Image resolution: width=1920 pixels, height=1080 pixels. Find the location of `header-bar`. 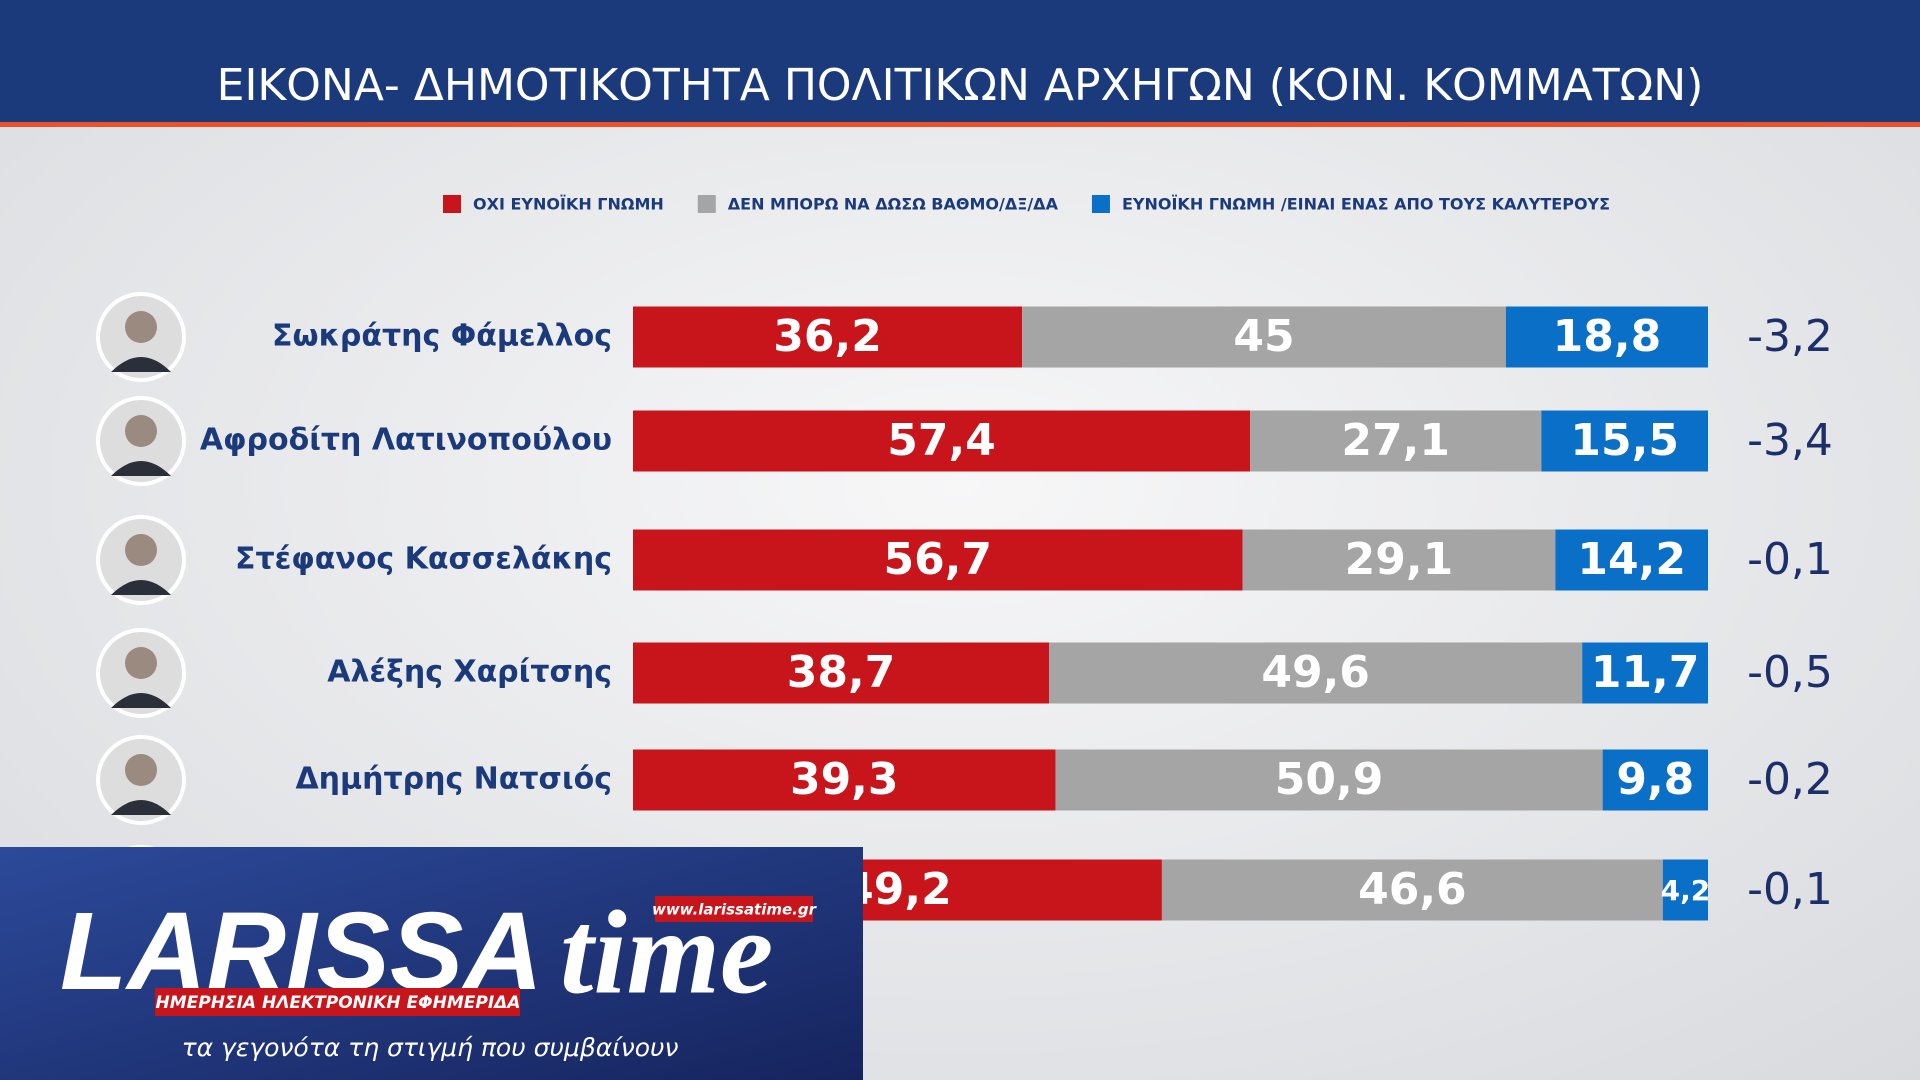

header-bar is located at coordinates (960, 61).